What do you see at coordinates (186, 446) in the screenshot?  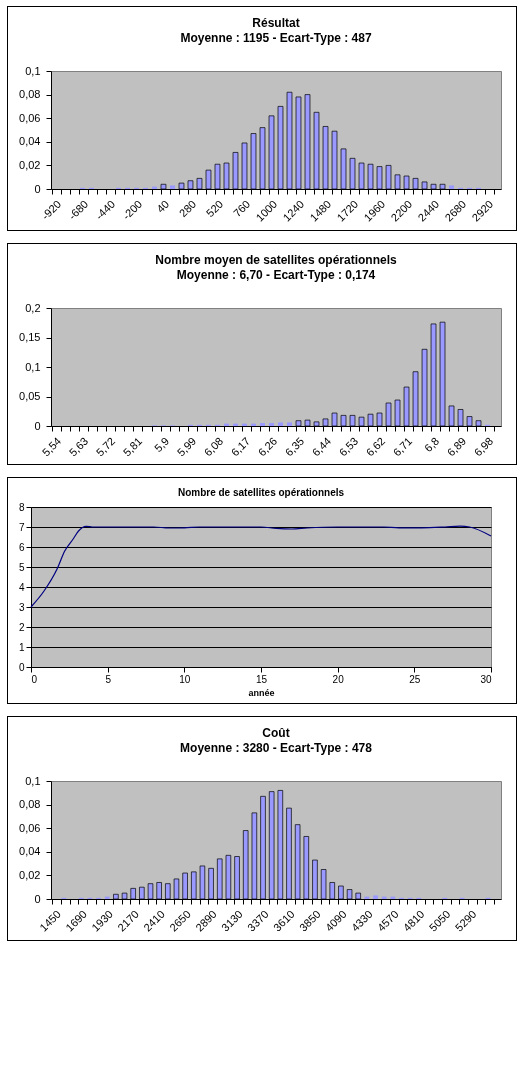 I see `x-tick-label: 5,99` at bounding box center [186, 446].